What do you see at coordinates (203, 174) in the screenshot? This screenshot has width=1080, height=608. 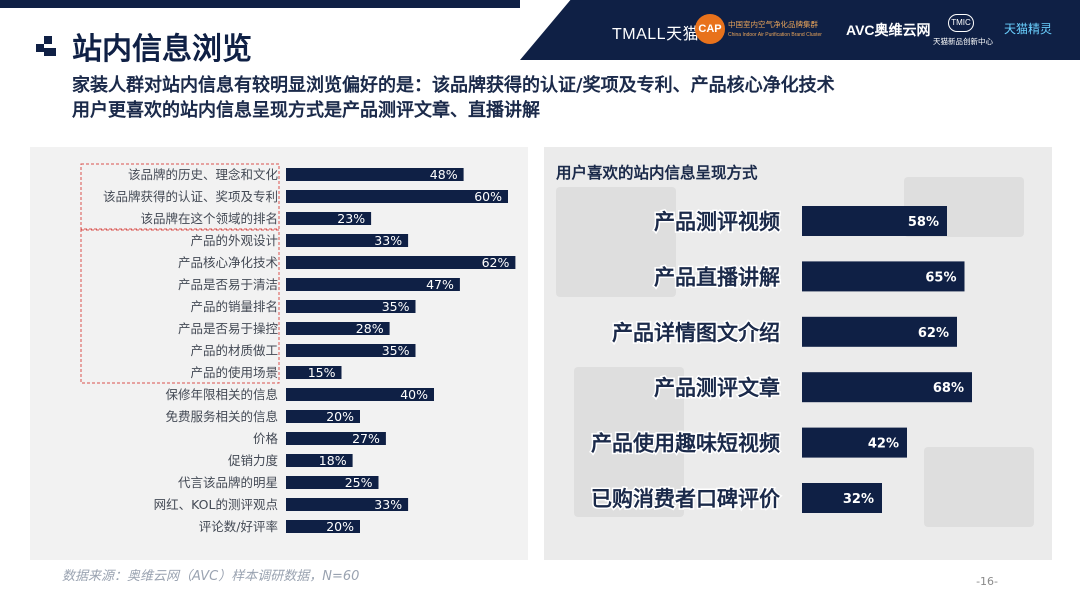 I see `category-label: 该品牌的历史、理念和文化` at bounding box center [203, 174].